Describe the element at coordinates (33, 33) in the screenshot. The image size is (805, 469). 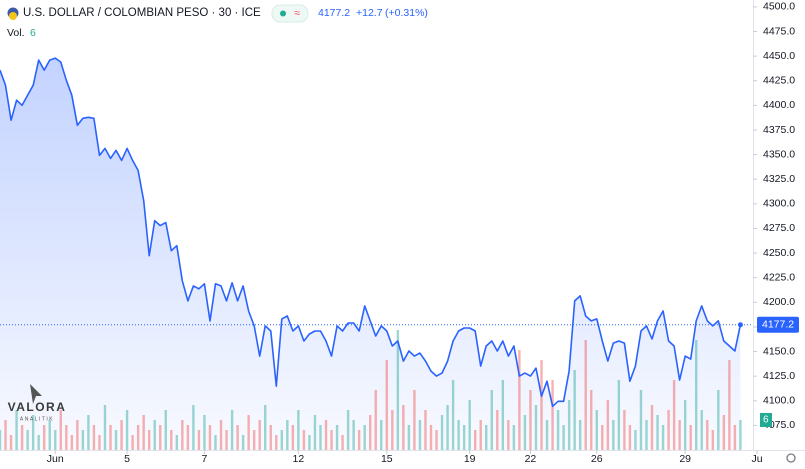
I see `volume-value: 6` at that location.